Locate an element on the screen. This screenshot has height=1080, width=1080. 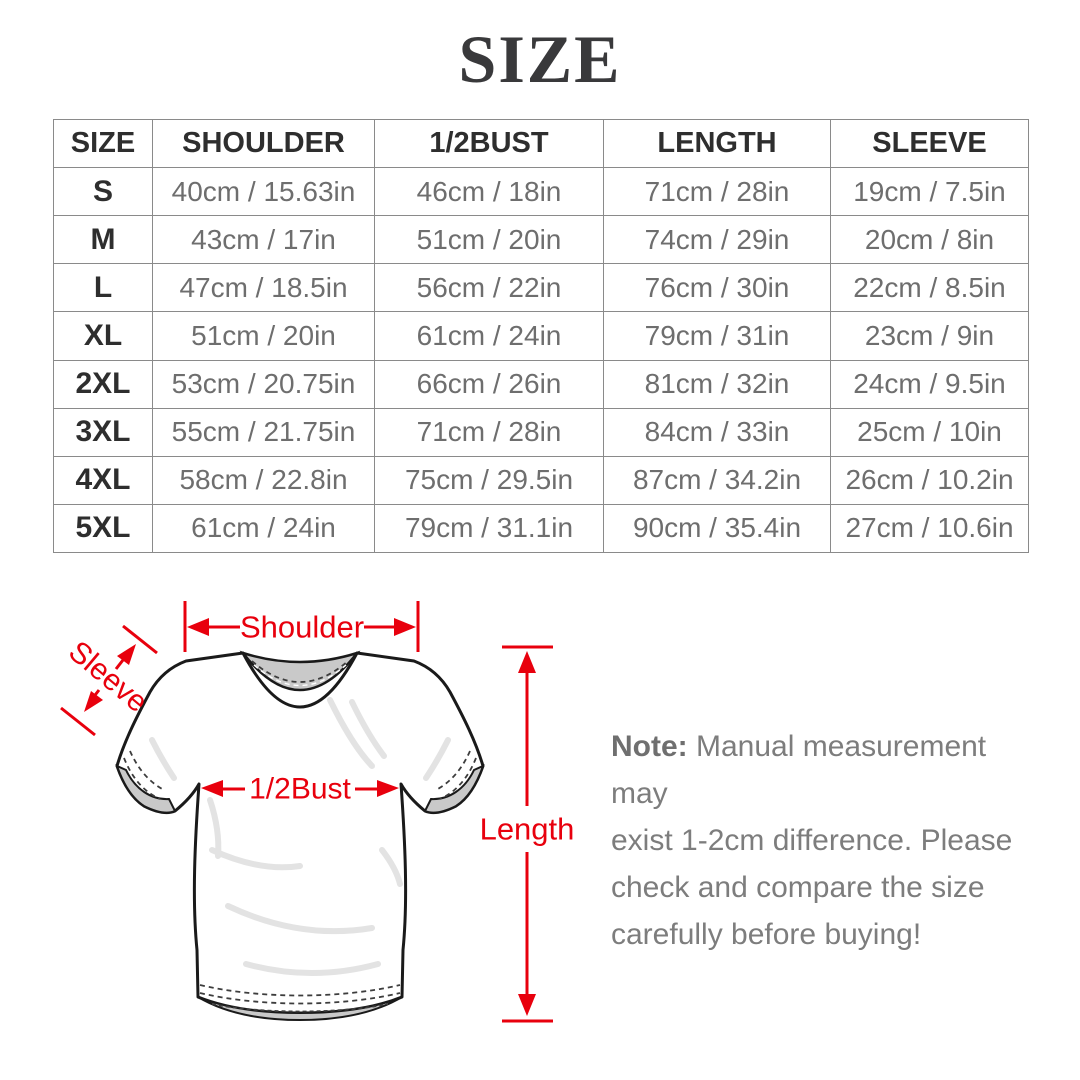
cell-length: 87cm / 34.2in is located at coordinates (717, 480).